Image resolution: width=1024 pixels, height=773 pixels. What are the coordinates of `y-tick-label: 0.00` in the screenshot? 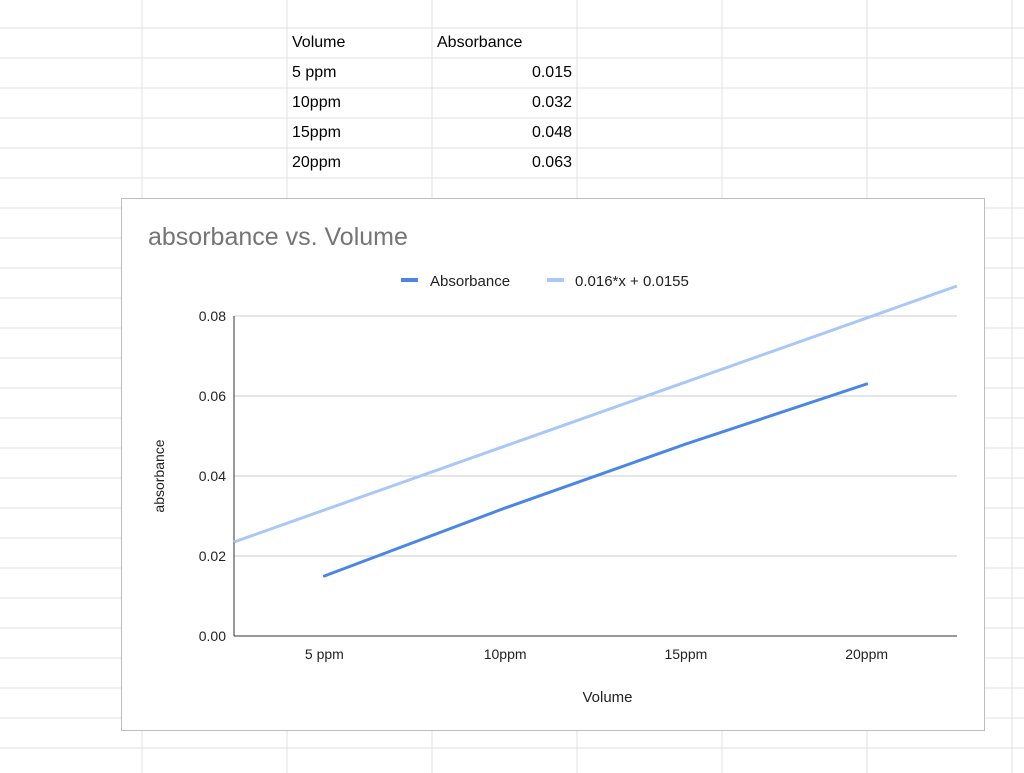 It's located at (212, 636).